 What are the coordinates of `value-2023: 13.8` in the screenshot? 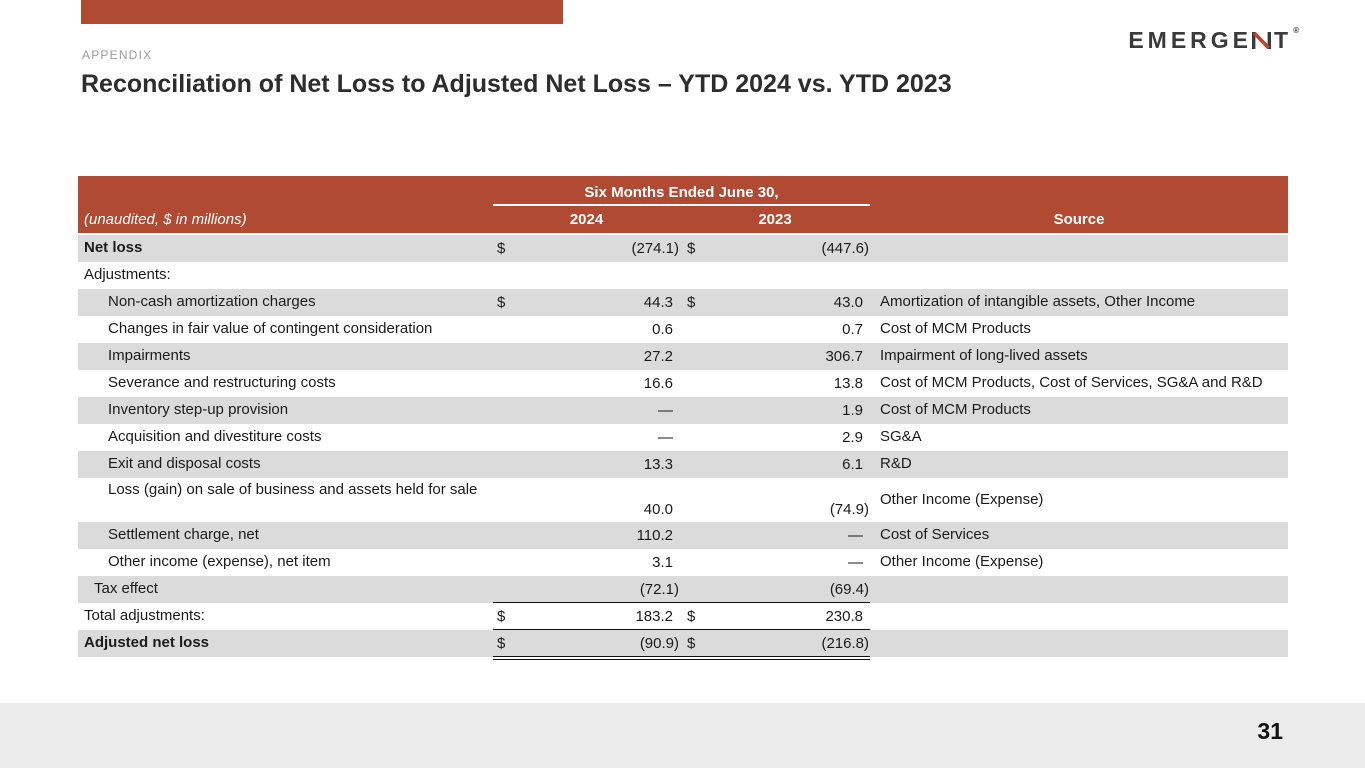 It's located at (787, 383).